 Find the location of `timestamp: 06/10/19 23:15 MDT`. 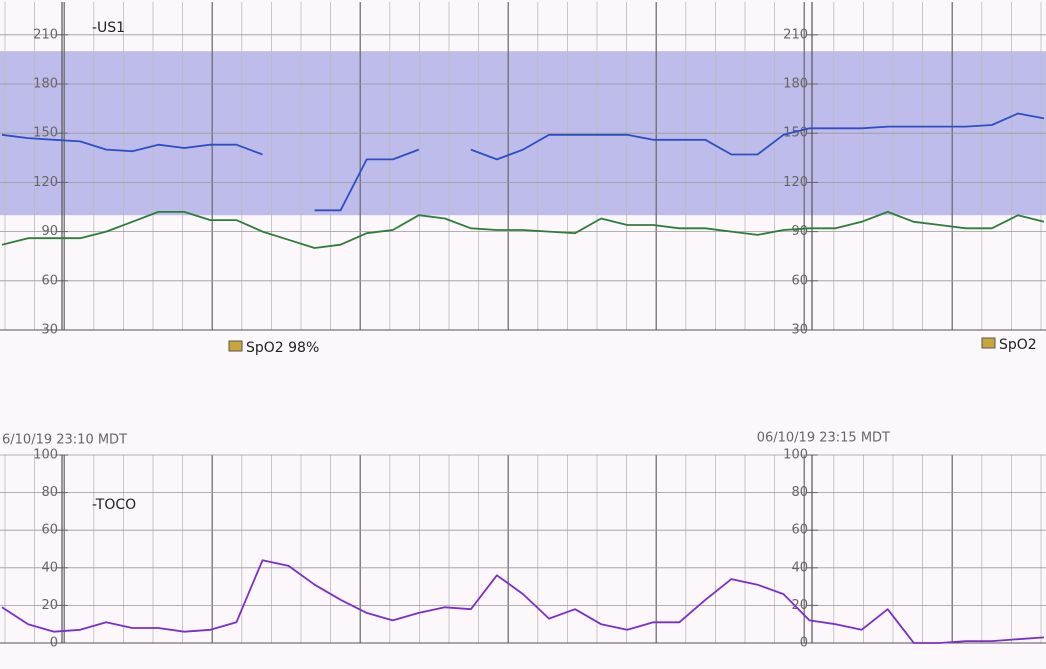

timestamp: 06/10/19 23:15 MDT is located at coordinates (823, 438).